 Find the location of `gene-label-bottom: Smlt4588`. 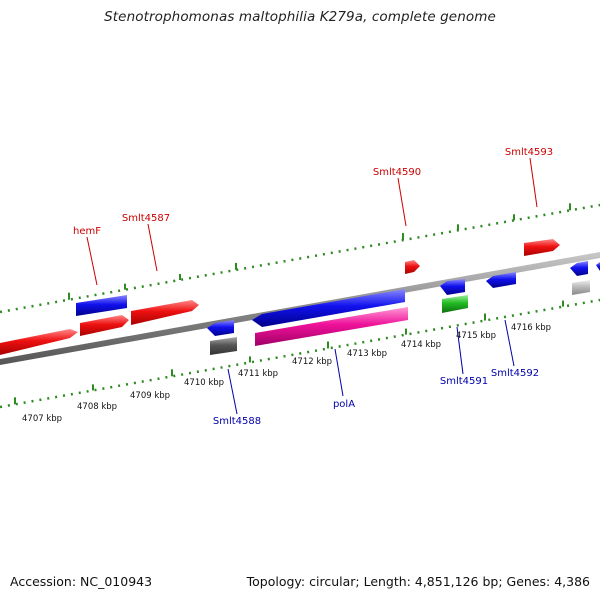

gene-label-bottom: Smlt4588 is located at coordinates (237, 421).